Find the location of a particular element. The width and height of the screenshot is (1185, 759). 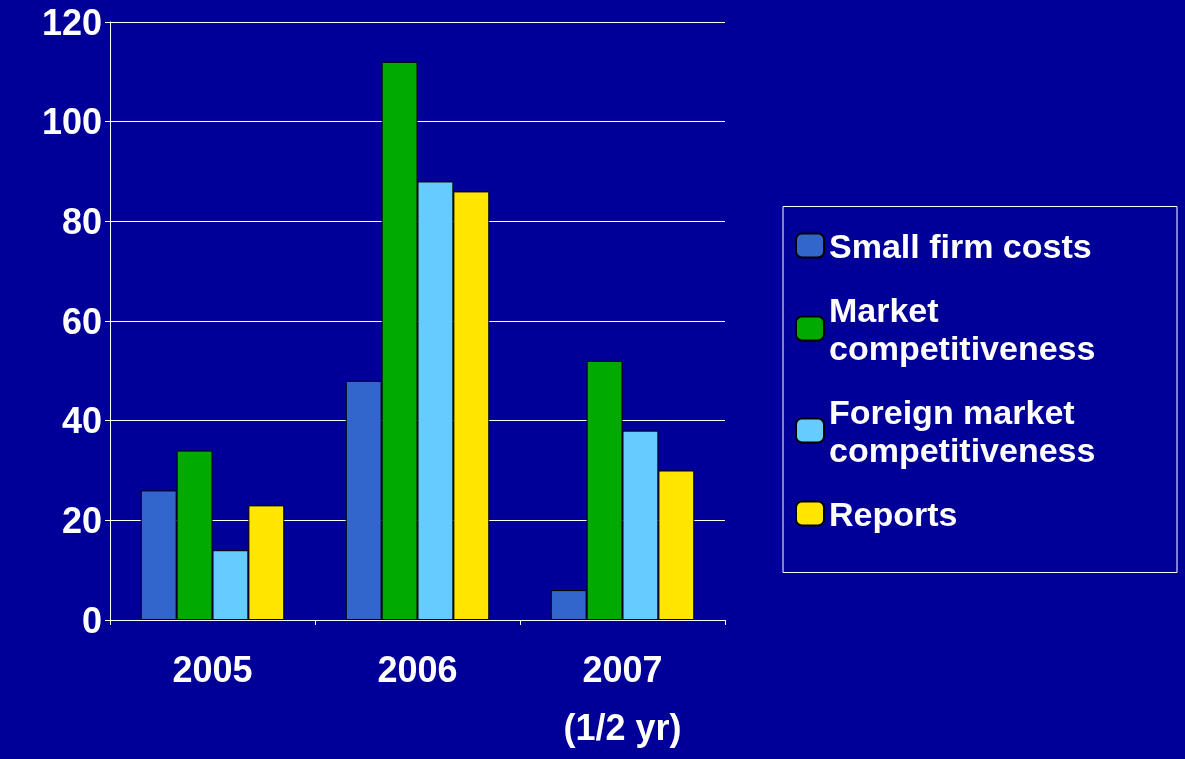

legend-label: Foreign market competitiveness is located at coordinates (962, 430).